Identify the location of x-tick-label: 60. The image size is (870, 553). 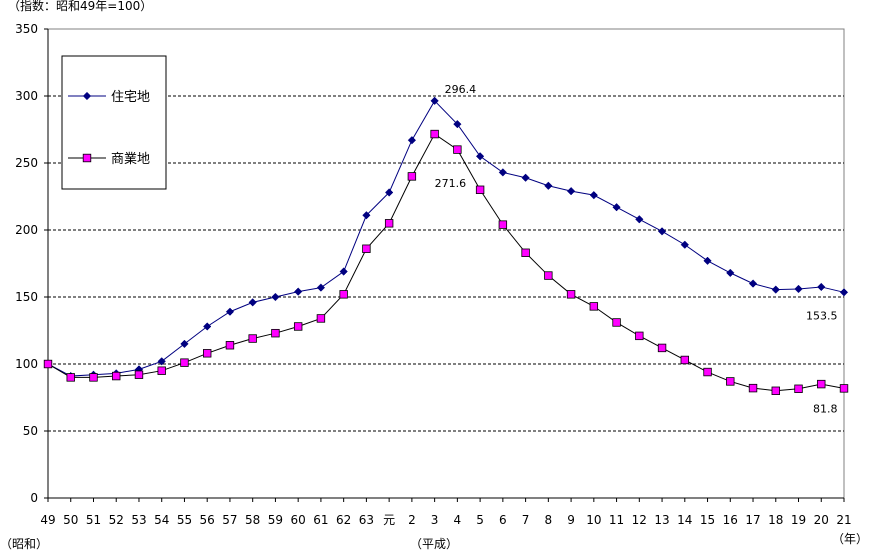
(298, 520).